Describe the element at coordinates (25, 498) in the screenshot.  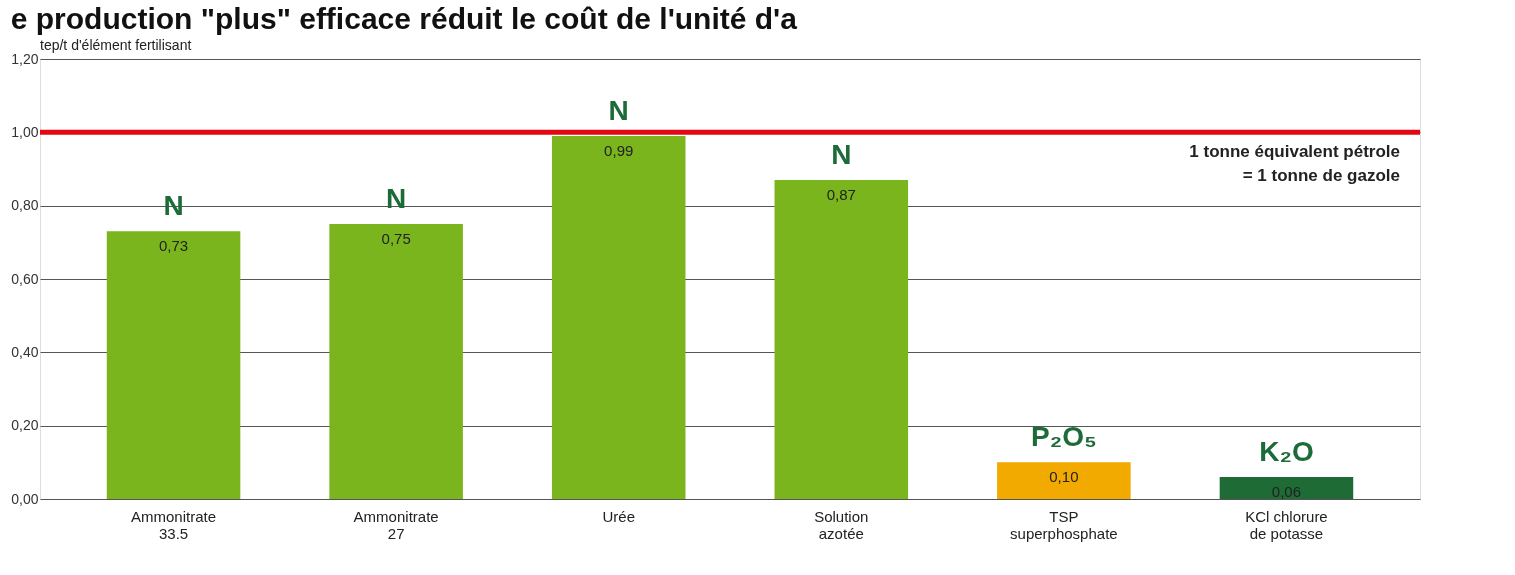
I see `y-tick-label: 0,00` at that location.